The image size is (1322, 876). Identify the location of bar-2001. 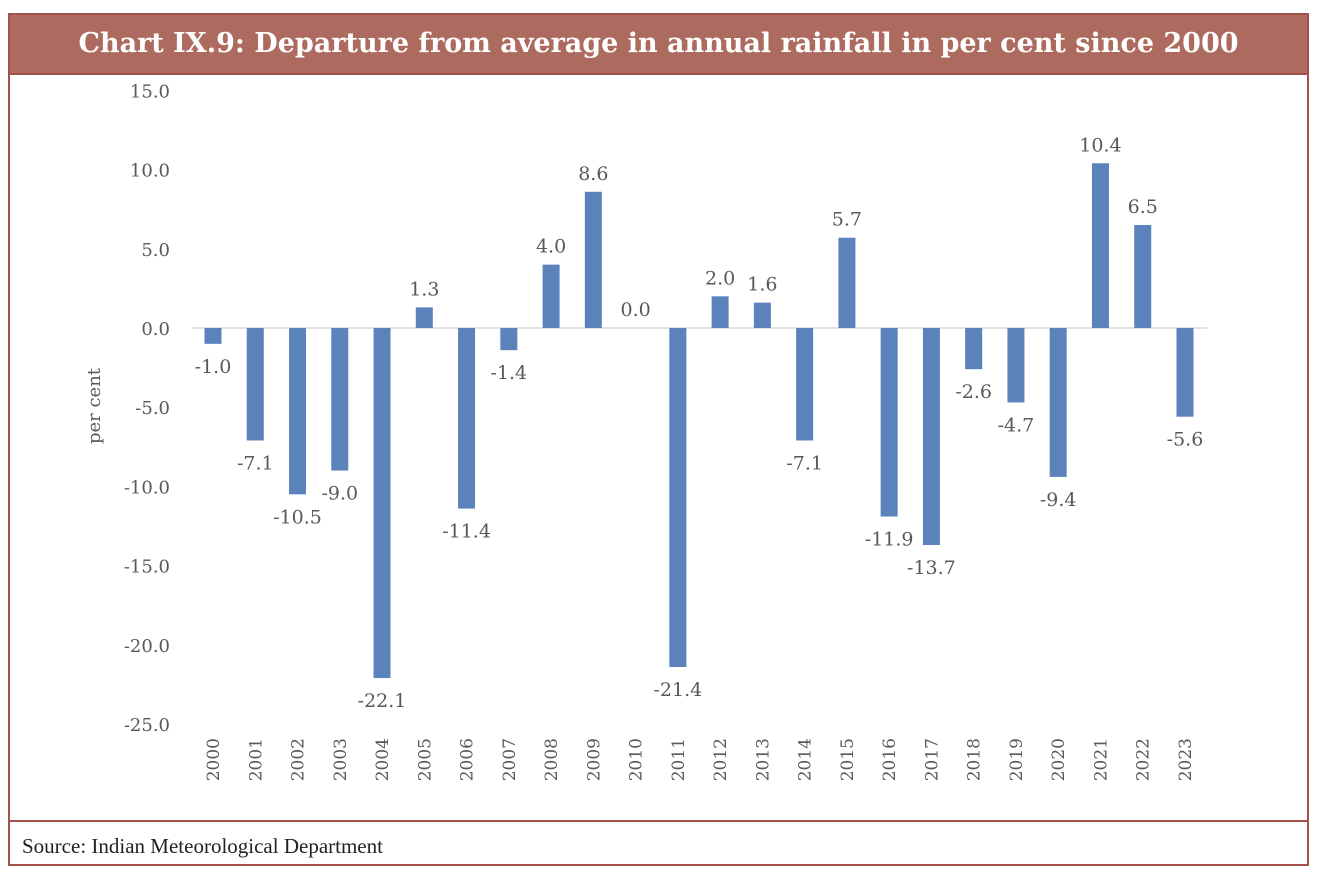
(255, 384).